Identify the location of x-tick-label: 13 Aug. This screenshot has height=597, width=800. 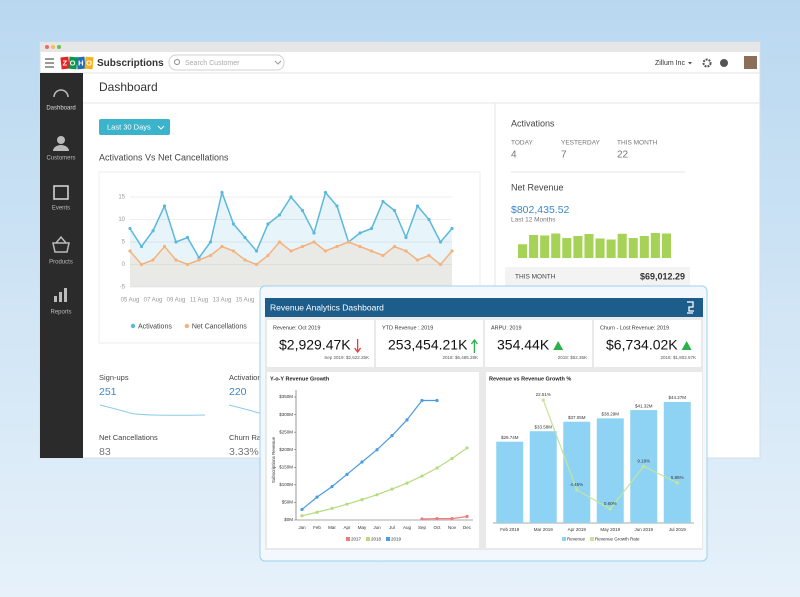
(222, 301).